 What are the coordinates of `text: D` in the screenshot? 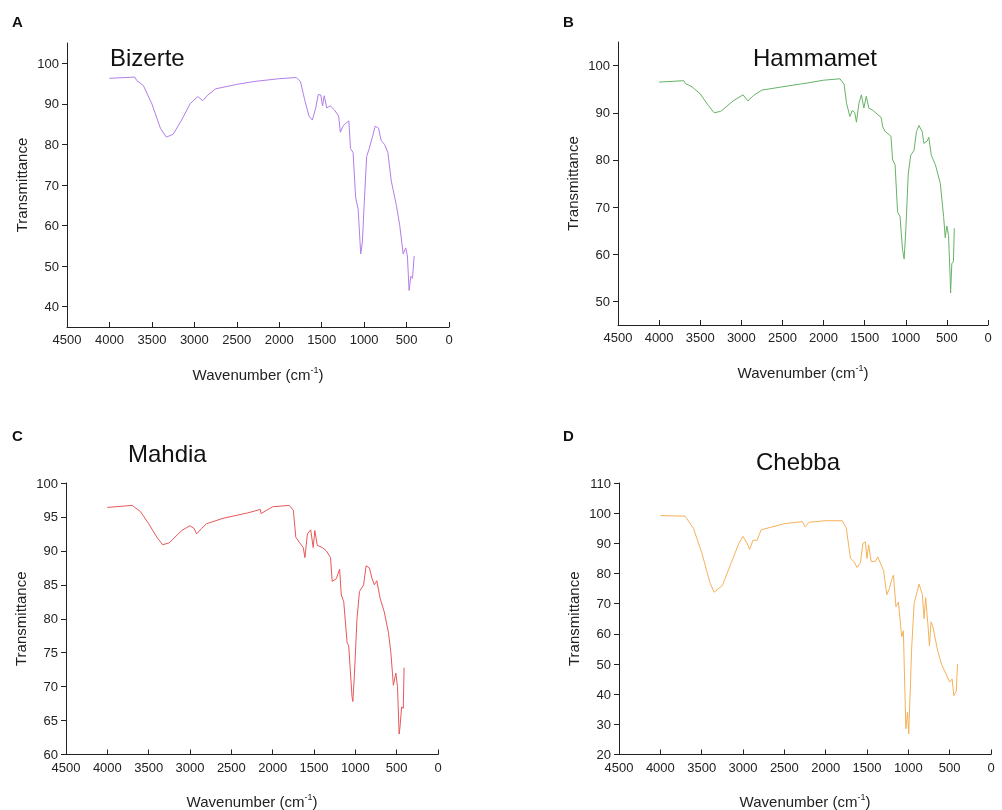 It's located at (568, 435).